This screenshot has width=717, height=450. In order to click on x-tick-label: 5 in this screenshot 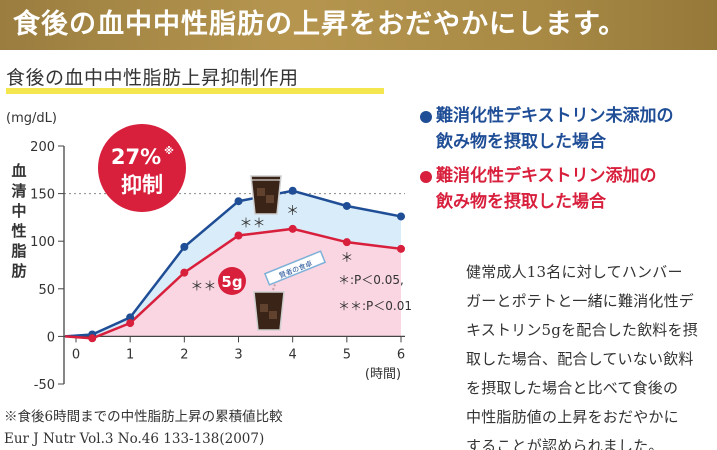, I will do `click(347, 354)`.